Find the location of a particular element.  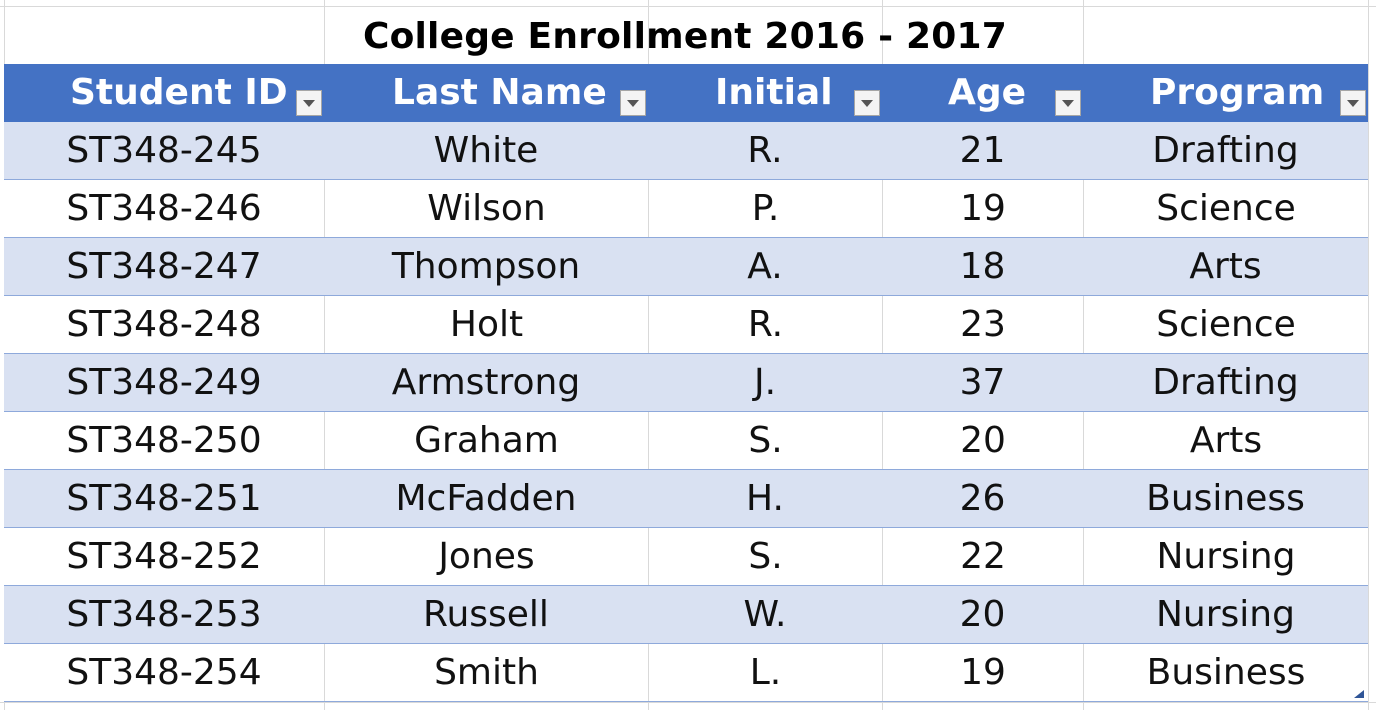

header-cell-last-name: Last Name is located at coordinates (486, 92).